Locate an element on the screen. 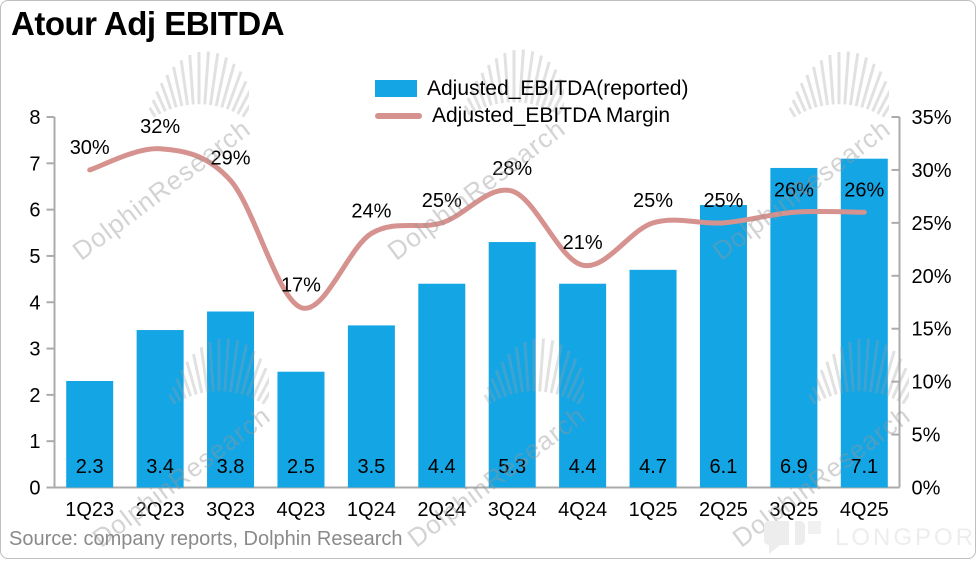 Image resolution: width=976 pixels, height=565 pixels. legend-line-swatch-icon is located at coordinates (398, 115).